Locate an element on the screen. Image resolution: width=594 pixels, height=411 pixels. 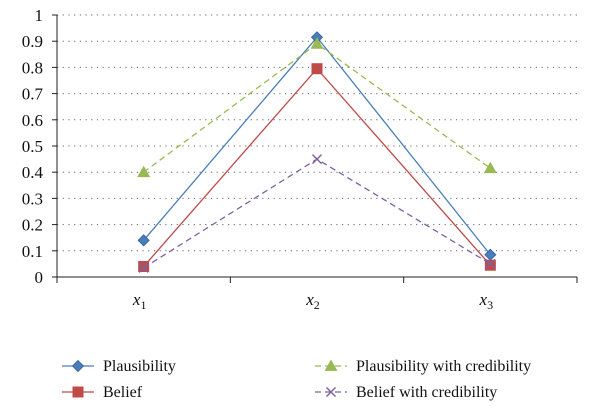
y-axis-ticks: 0 0.1 0.2 0.3 0.4 0.5 0.6 0.7 0.8 0.9 1 is located at coordinates (39, 146).